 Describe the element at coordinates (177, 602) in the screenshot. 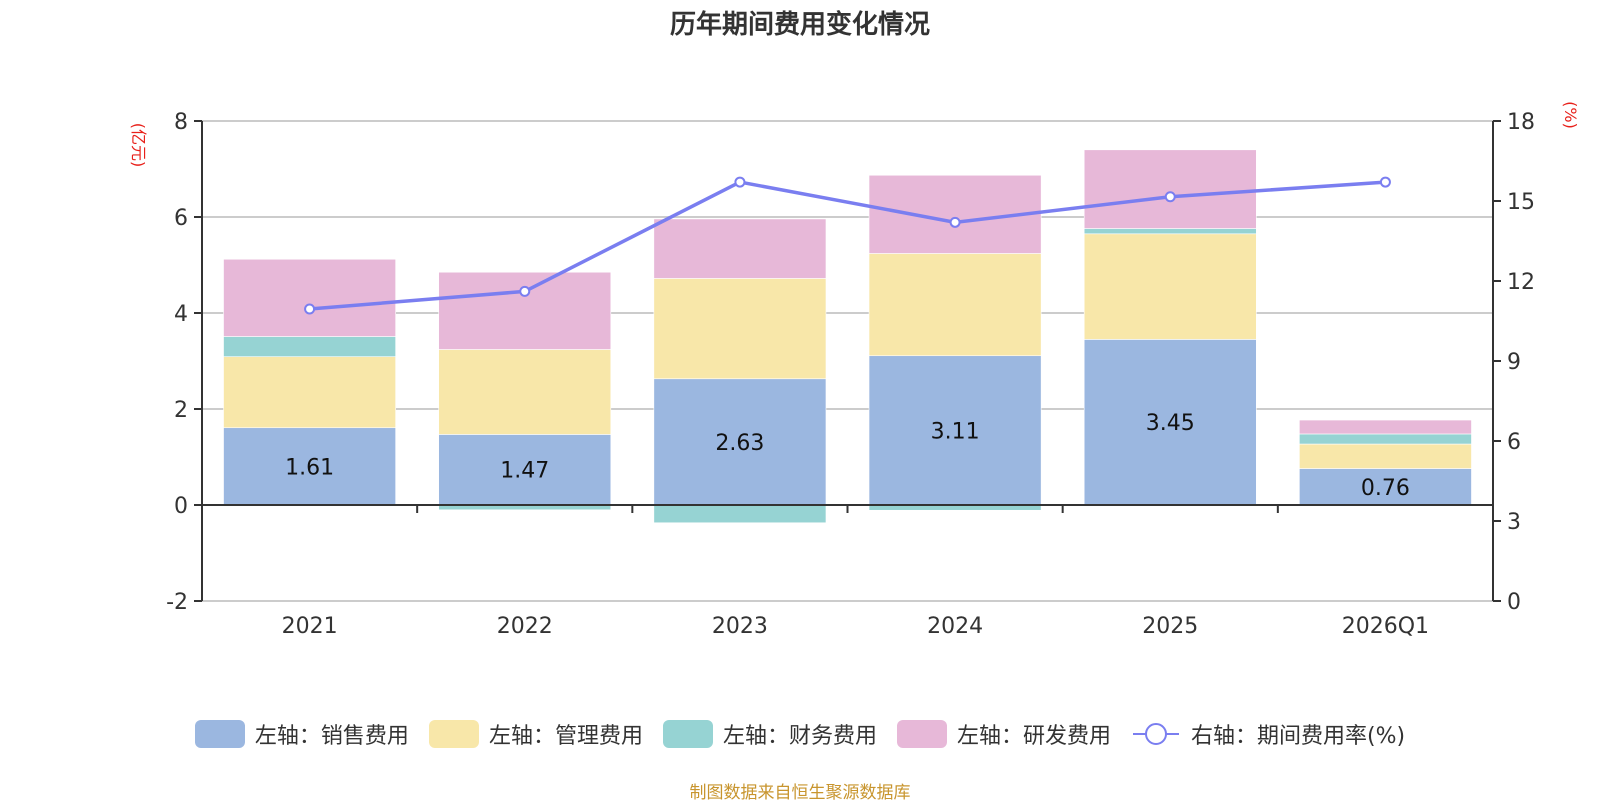

I see `left-axis-tick-label: -2` at that location.